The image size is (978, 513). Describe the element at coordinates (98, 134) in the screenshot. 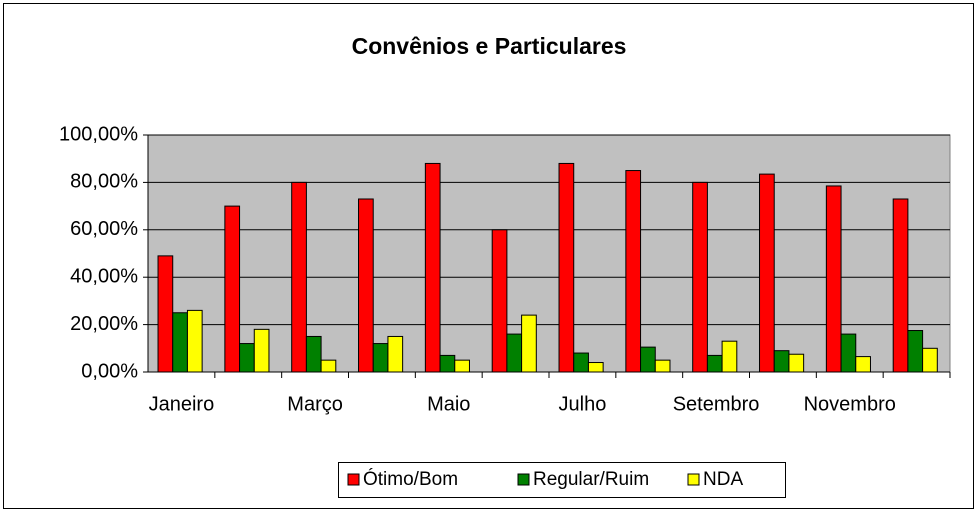

I see `y-tick-label: 100,00%` at that location.